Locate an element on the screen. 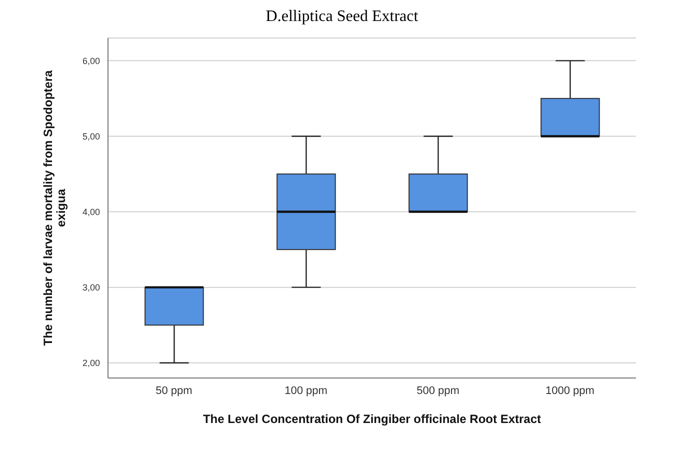 The image size is (684, 458). y-tick-label: 5,00 is located at coordinates (91, 136).